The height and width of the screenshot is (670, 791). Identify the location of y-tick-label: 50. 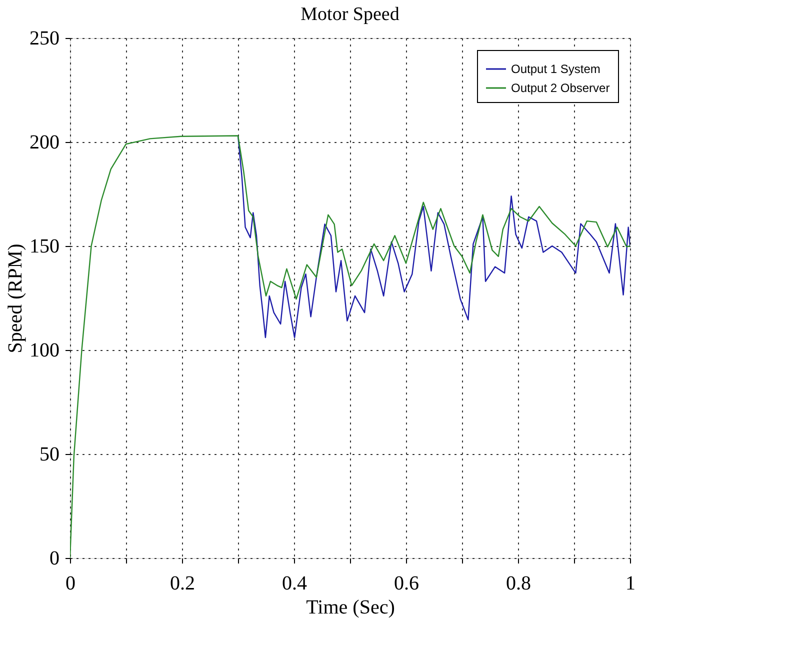
(50, 455).